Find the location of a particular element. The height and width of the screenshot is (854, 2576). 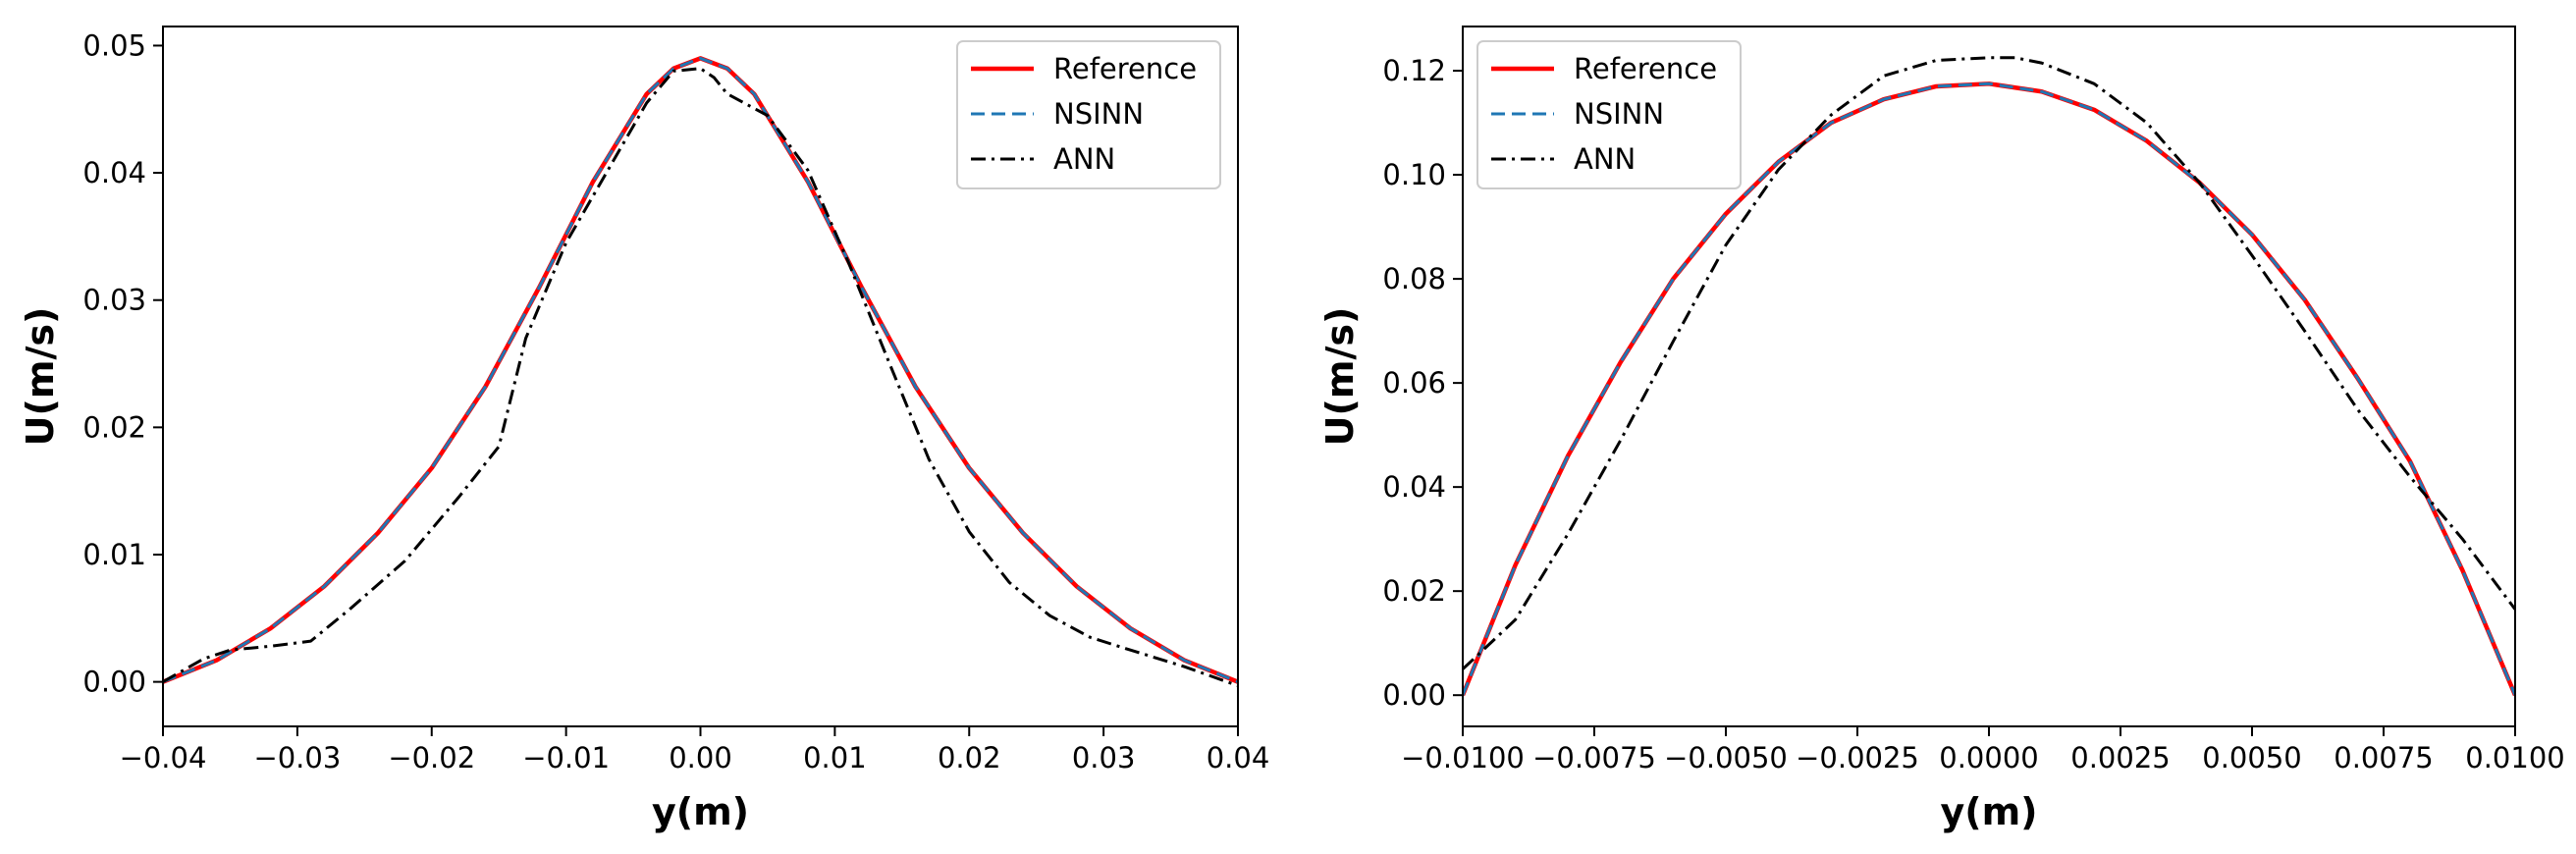

y-tick-label: 0.10 is located at coordinates (1414, 175).